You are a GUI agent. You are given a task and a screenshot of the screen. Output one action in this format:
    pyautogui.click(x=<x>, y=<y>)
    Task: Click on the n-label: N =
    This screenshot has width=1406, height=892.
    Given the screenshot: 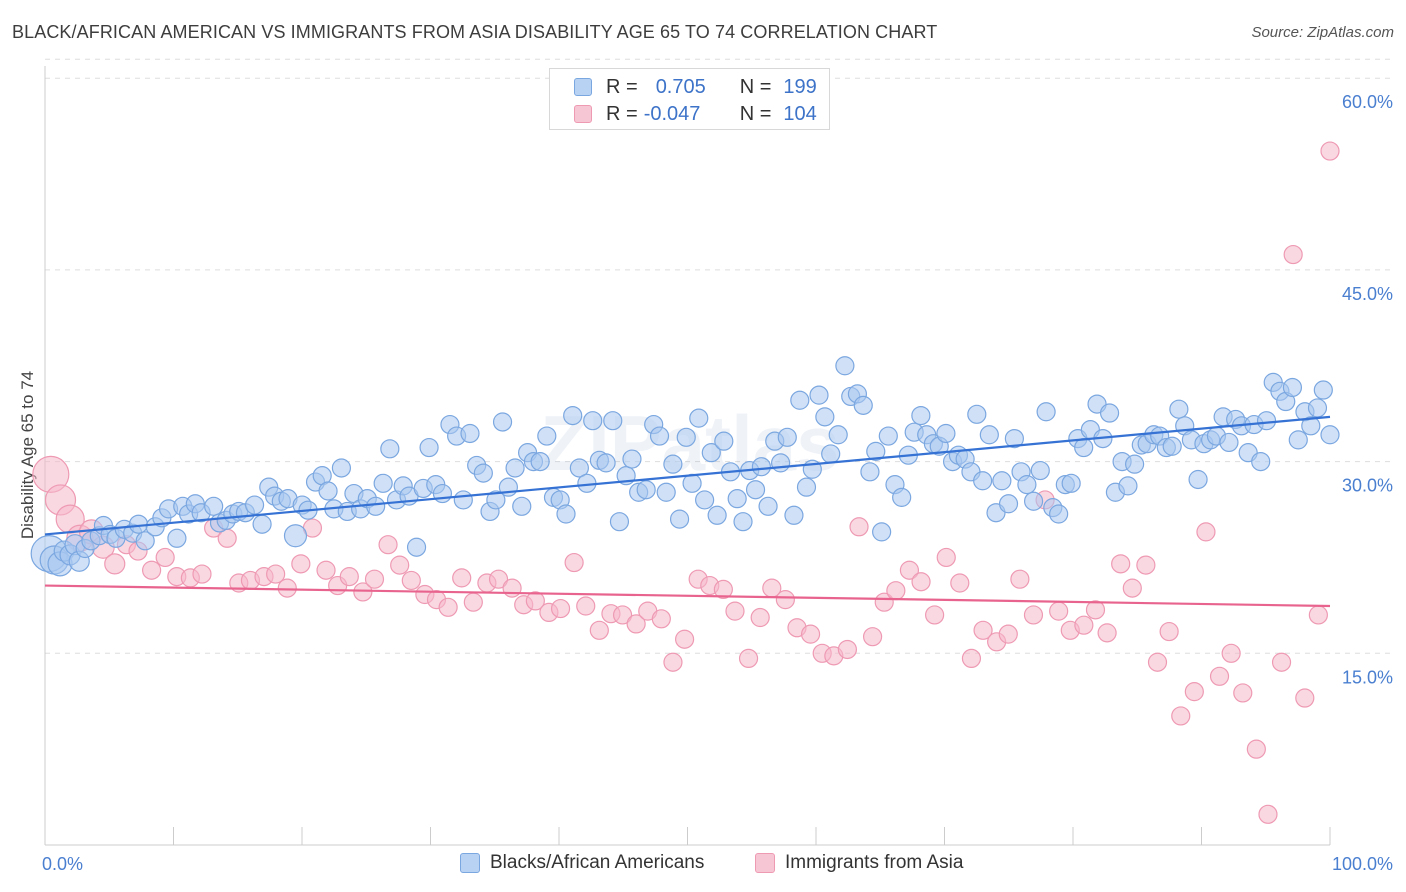 What is the action you would take?
    pyautogui.click(x=755, y=113)
    